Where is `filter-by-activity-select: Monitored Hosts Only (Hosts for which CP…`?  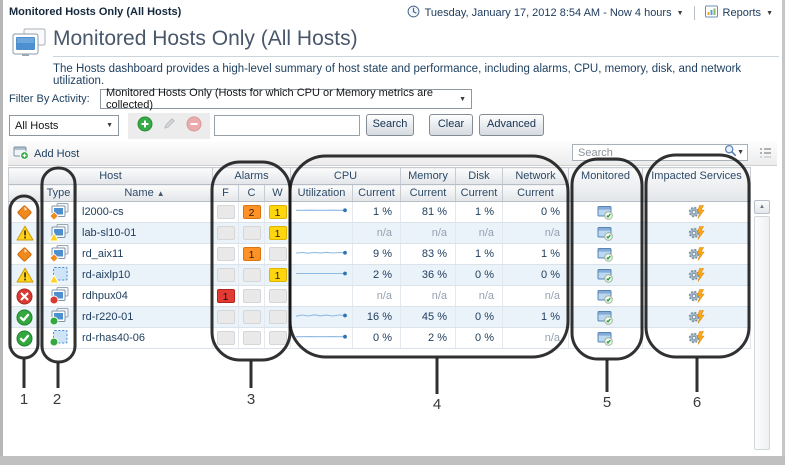
filter-by-activity-select: Monitored Hosts Only (Hosts for which CP… is located at coordinates (286, 99).